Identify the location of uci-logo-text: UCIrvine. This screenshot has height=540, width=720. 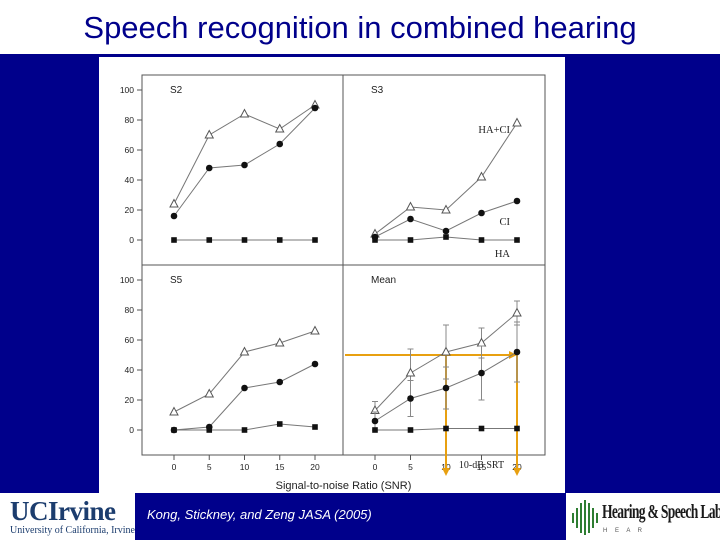
(63, 511).